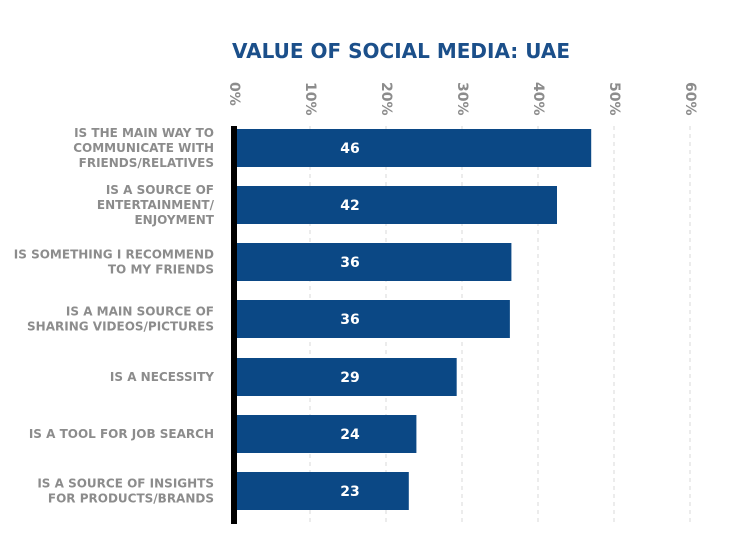 This screenshot has height=537, width=752. I want to click on category-label: IS SOMETHING I RECOMMEND, so click(114, 255).